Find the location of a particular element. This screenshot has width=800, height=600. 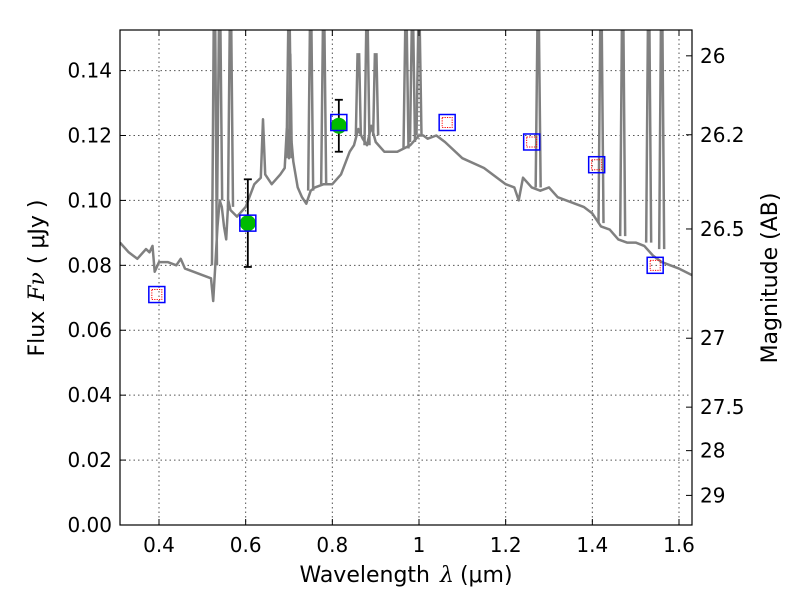

mag-tick-label: 26.2 is located at coordinates (722, 135).